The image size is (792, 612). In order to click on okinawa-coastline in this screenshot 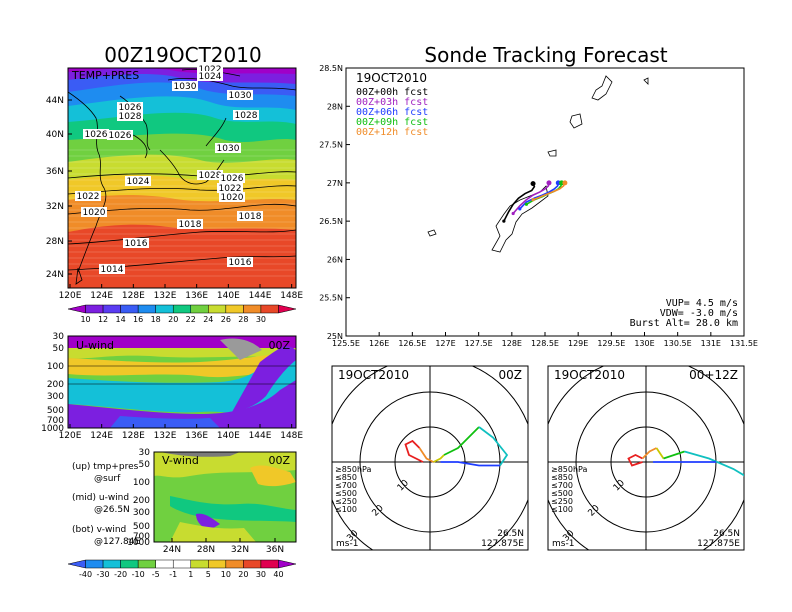, I will do `click(538, 164)`.